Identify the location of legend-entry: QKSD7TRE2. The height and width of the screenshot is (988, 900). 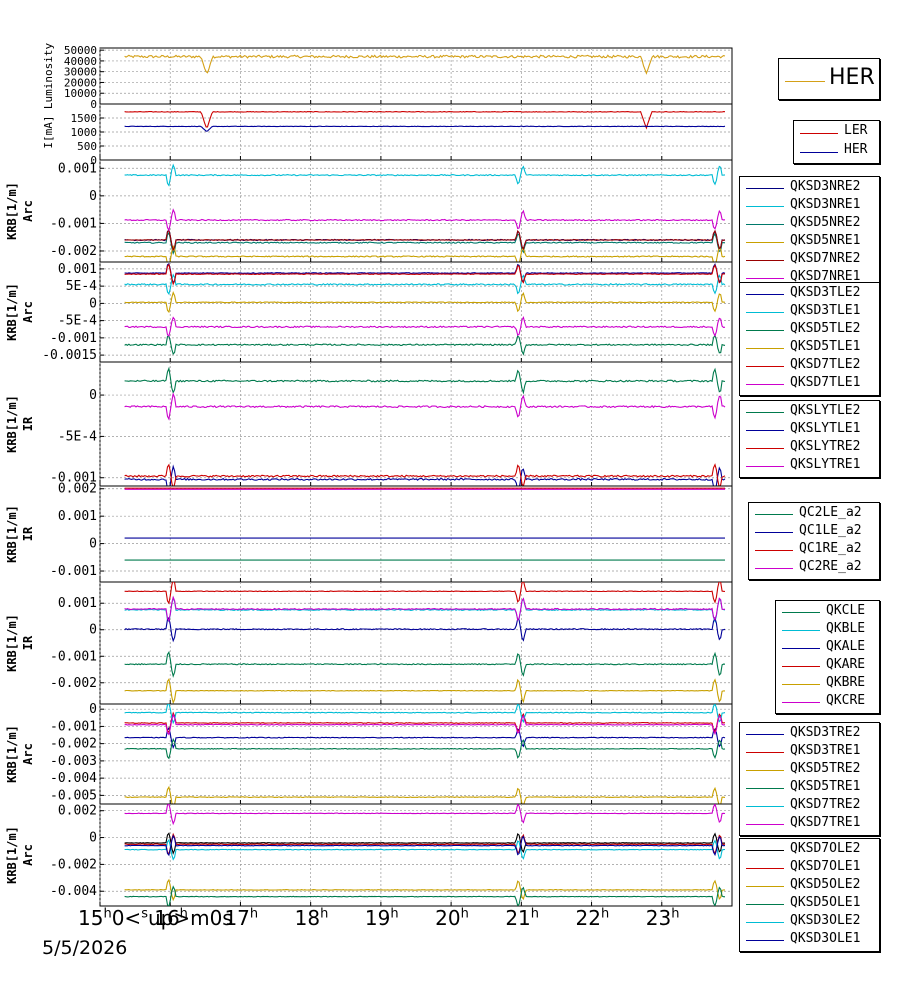
(809, 806).